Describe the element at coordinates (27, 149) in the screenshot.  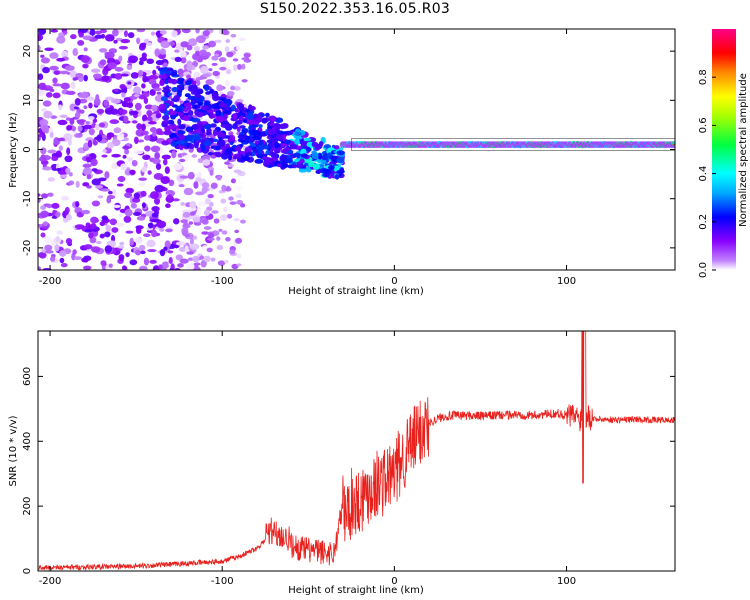
I see `spectrogram-y-tick-label: 0` at that location.